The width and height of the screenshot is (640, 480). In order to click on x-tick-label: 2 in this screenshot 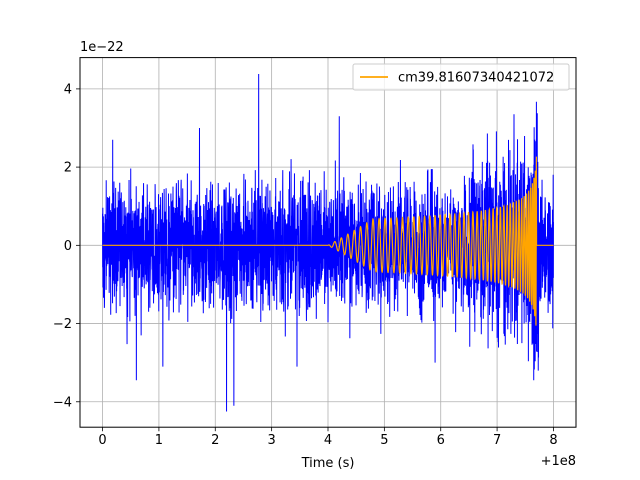, I will do `click(215, 440)`.